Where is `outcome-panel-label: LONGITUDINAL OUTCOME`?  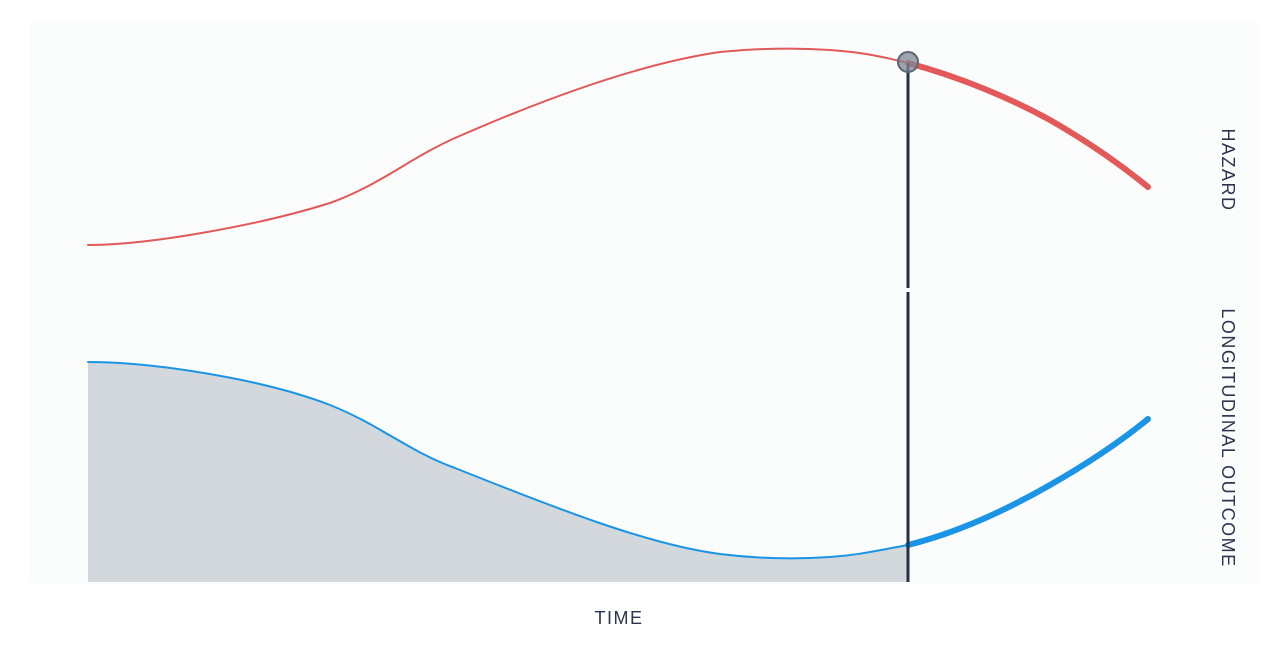 outcome-panel-label: LONGITUDINAL OUTCOME is located at coordinates (1228, 437).